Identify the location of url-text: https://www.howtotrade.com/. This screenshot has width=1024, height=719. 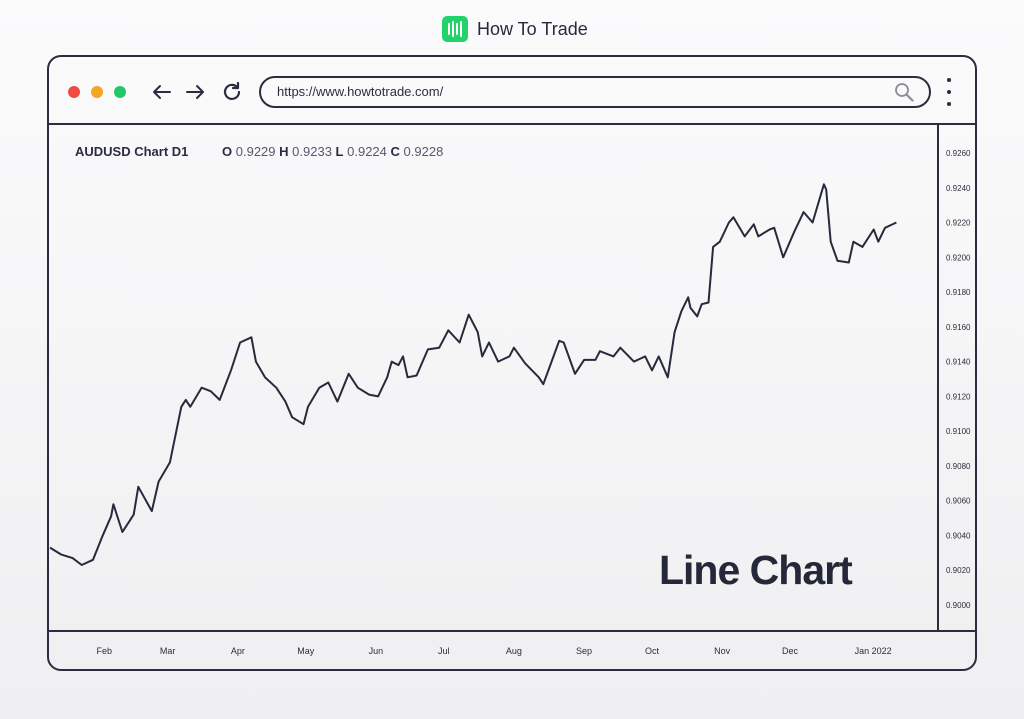
(360, 91).